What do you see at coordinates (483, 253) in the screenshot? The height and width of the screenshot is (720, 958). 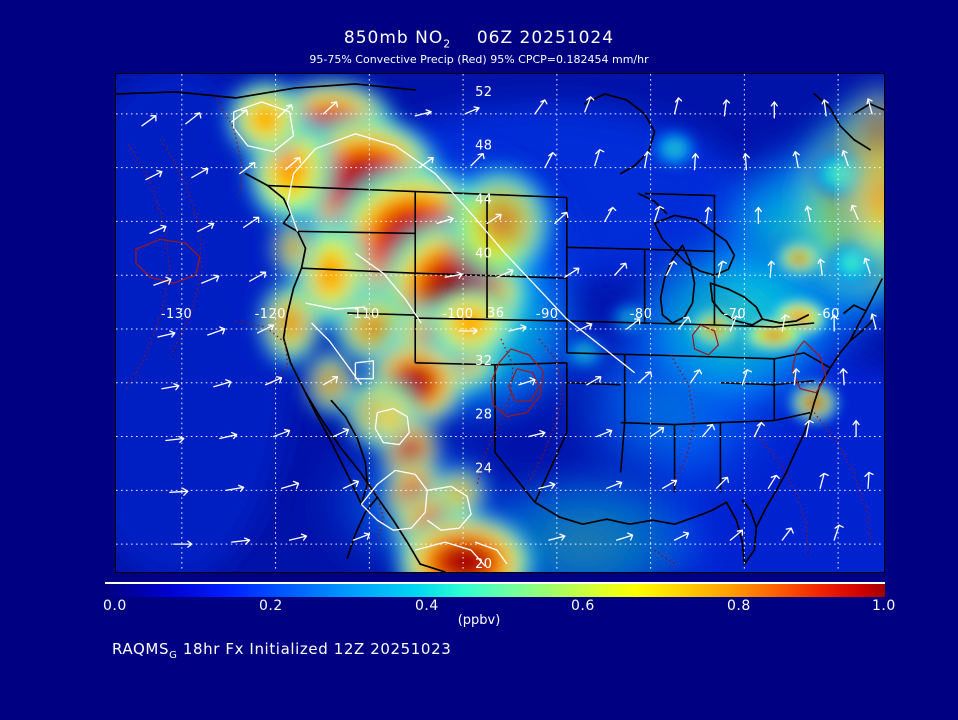 I see `lat-label-40: 40` at bounding box center [483, 253].